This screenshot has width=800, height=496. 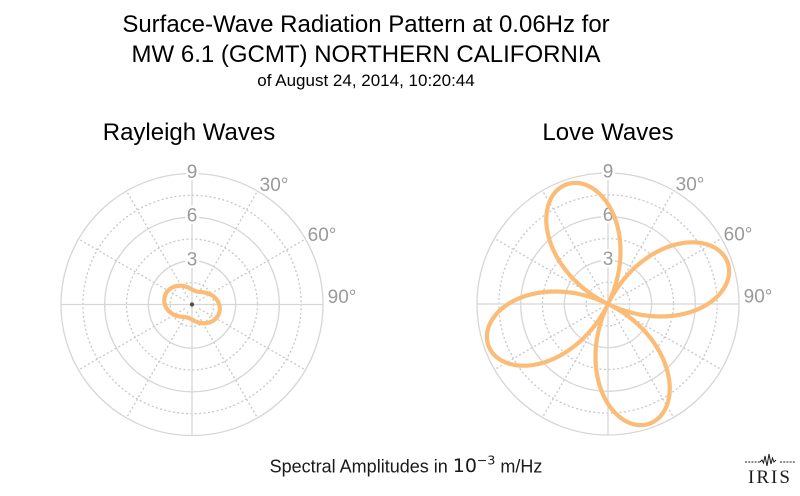 What do you see at coordinates (770, 460) in the screenshot?
I see `seismogram-icon` at bounding box center [770, 460].